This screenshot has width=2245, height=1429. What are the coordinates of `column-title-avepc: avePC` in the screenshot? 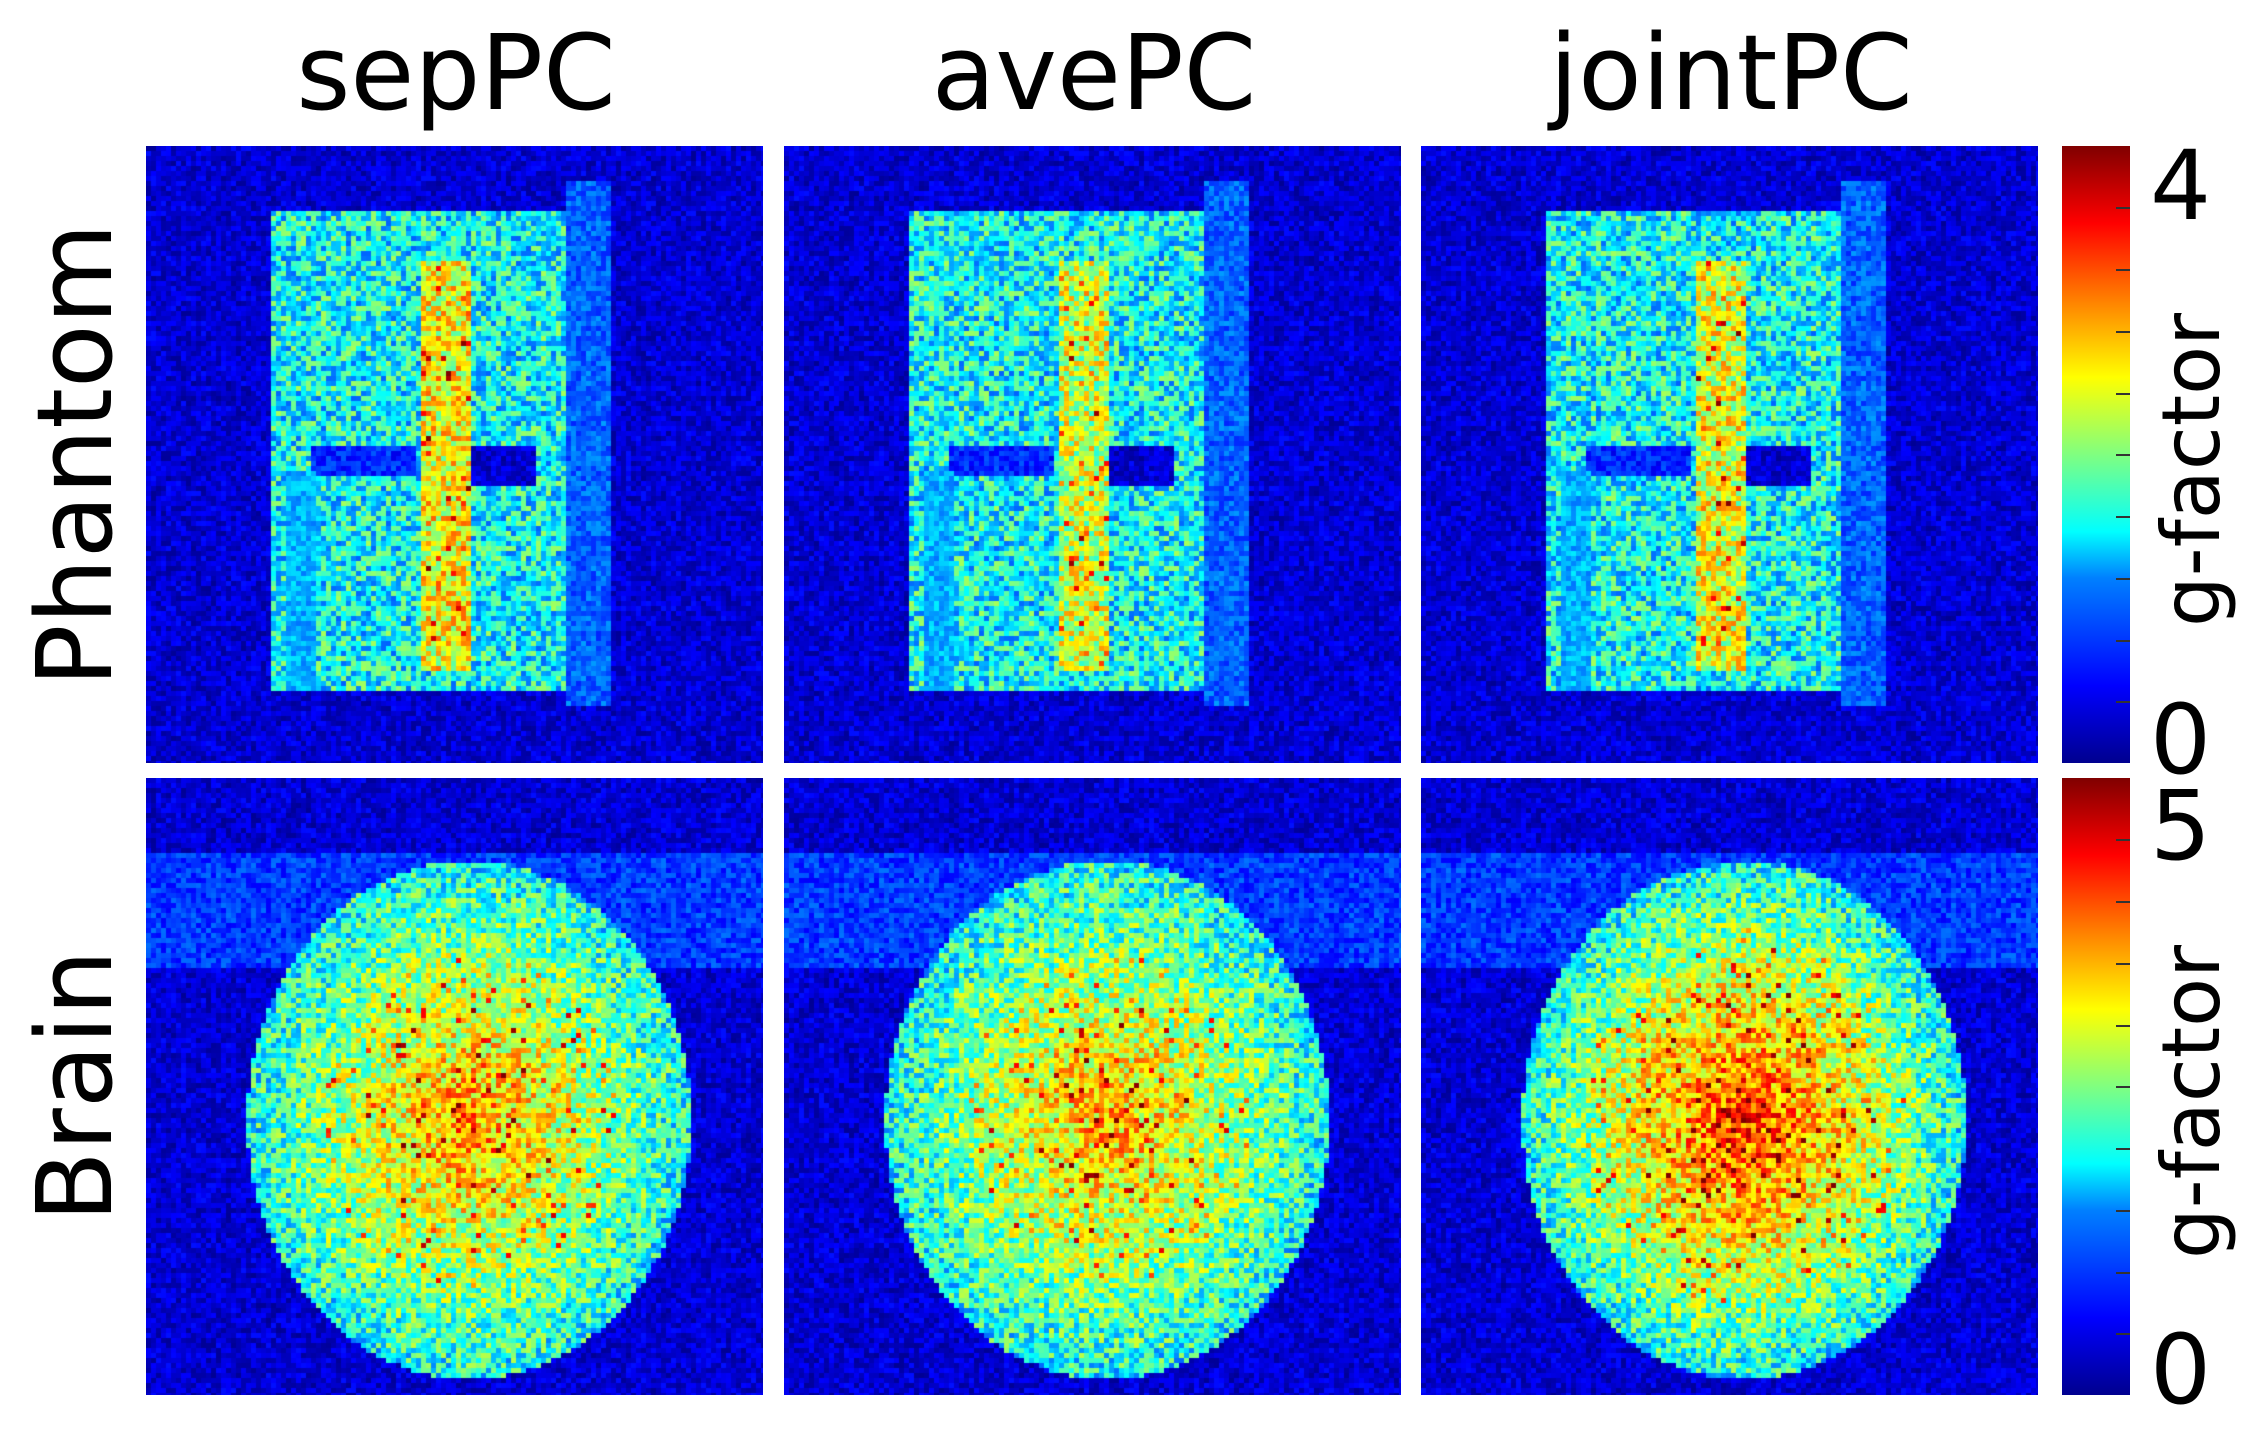 It's located at (1094, 73).